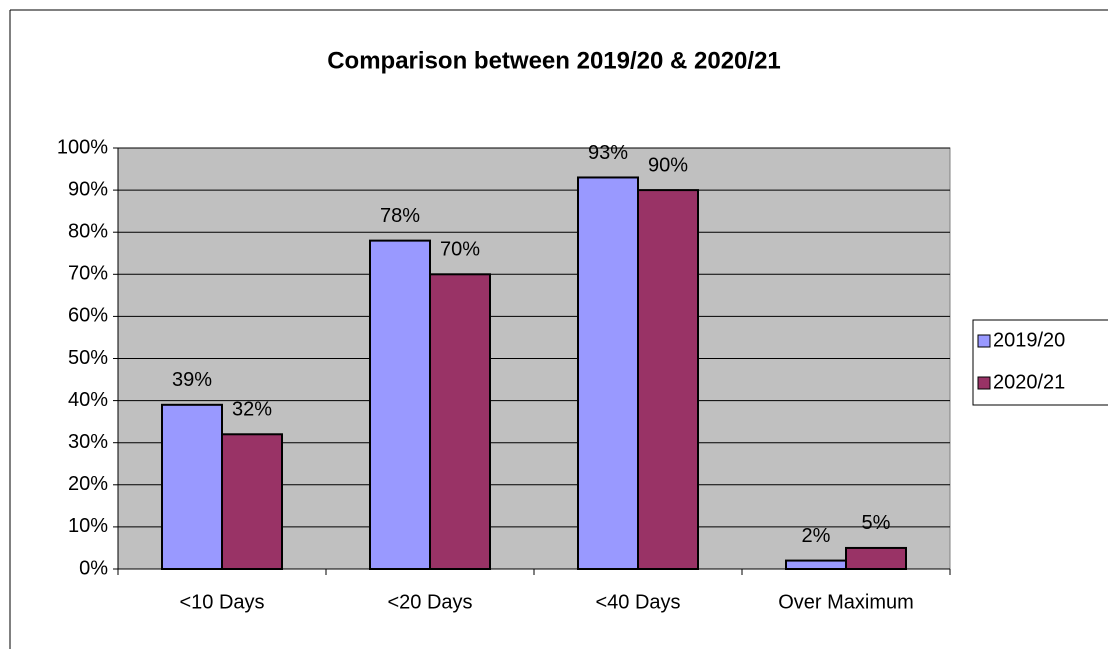 The image size is (1108, 649). Describe the element at coordinates (429, 602) in the screenshot. I see `x-tick-label: <20 Days` at that location.